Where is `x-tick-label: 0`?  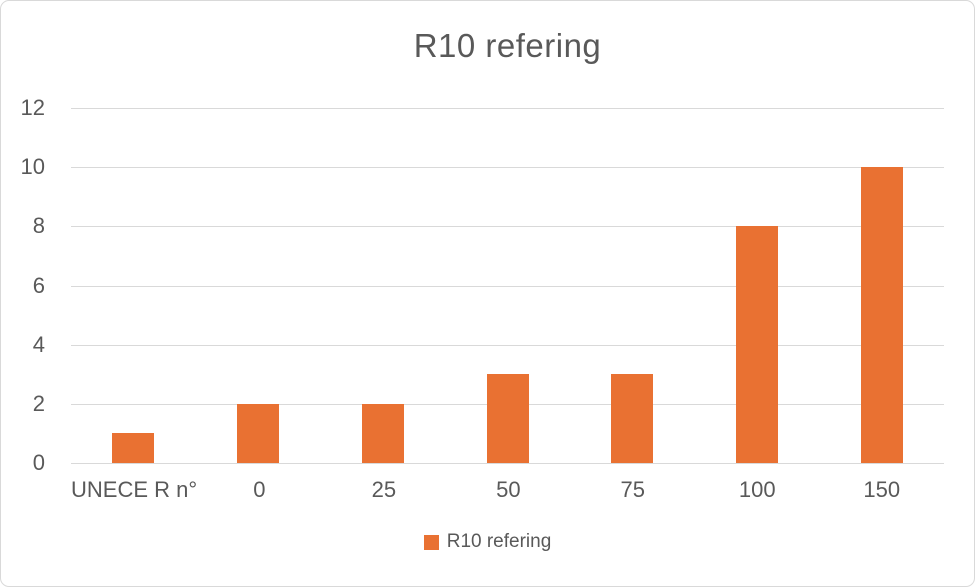 x-tick-label: 0 is located at coordinates (259, 489).